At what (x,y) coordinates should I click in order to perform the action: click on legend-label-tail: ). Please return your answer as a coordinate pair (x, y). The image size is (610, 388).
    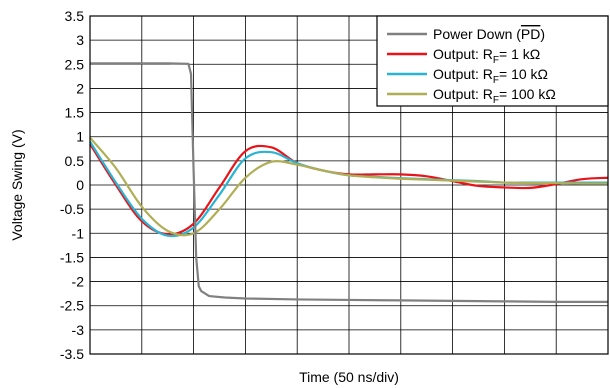
    Looking at the image, I should click on (542, 34).